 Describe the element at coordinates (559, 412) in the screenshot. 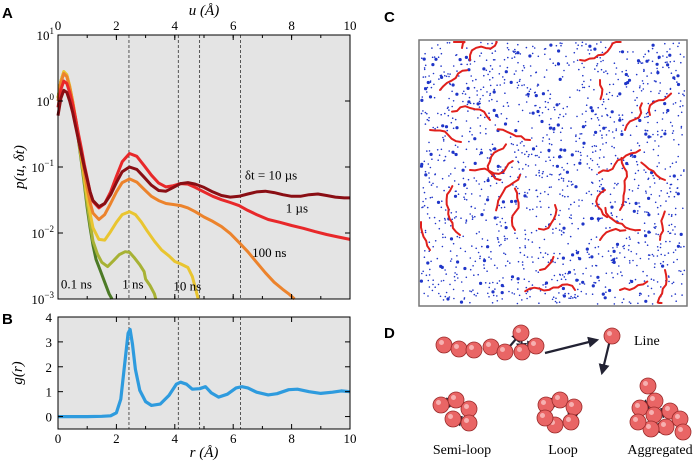

I see `loop-configuration` at that location.